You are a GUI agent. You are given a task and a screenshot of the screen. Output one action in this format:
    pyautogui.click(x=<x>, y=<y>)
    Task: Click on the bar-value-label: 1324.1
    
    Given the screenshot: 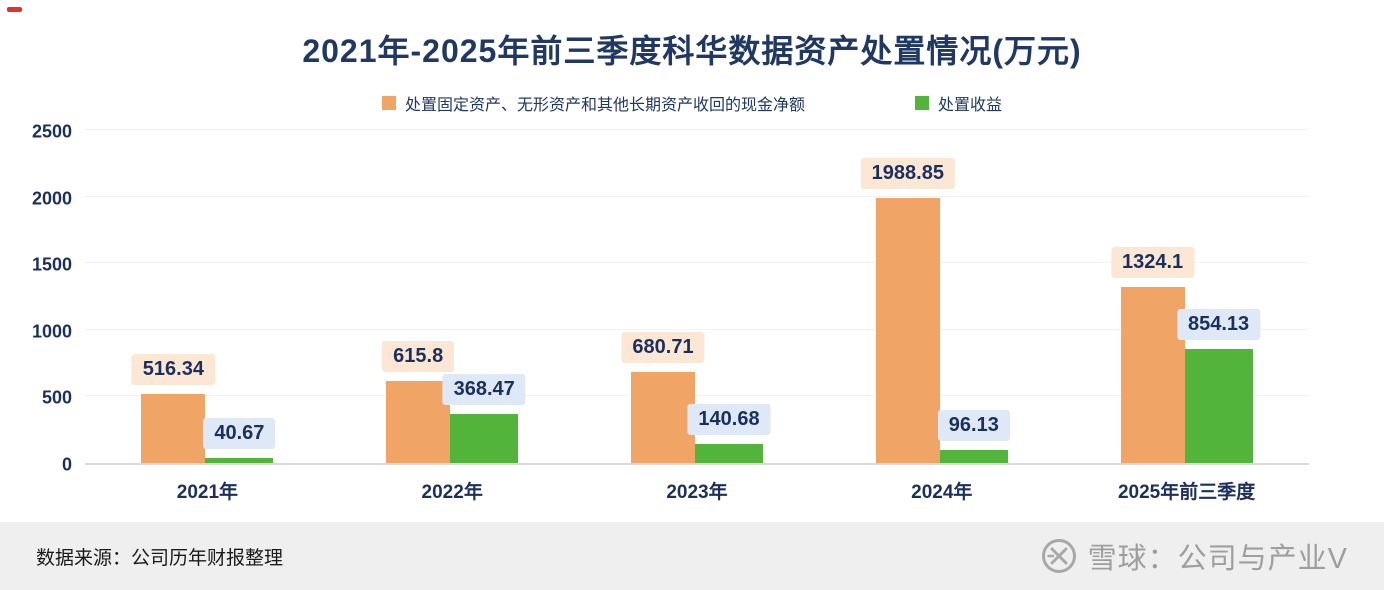 What is the action you would take?
    pyautogui.click(x=1153, y=262)
    